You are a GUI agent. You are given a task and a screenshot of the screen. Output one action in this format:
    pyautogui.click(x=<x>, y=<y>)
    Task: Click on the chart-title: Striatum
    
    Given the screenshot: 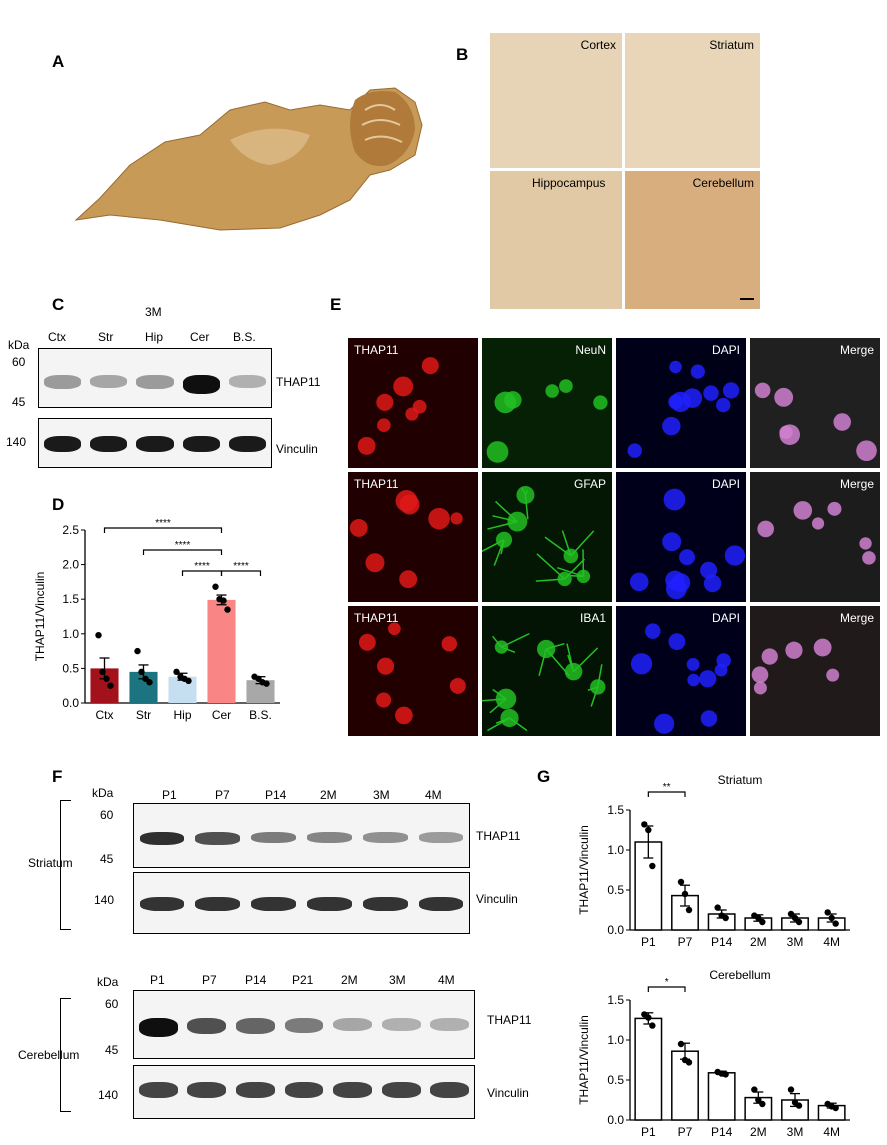 What is the action you would take?
    pyautogui.click(x=740, y=780)
    